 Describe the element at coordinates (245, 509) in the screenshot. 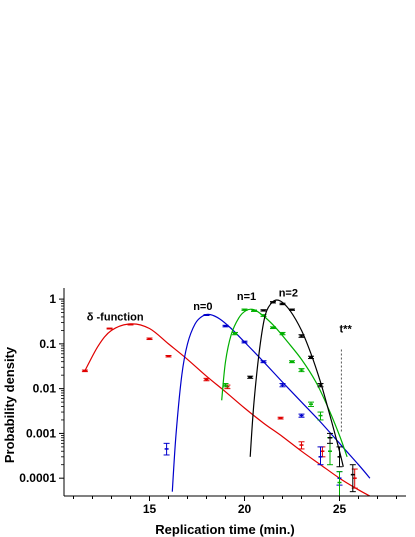

I see `x-tick-label: 20` at that location.